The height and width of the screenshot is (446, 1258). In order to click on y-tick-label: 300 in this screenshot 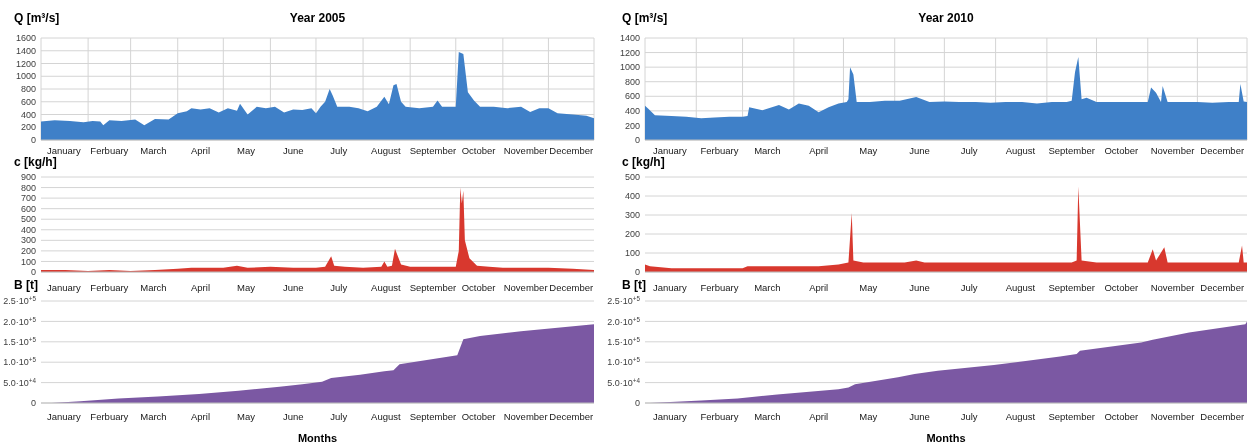, I will do `click(28, 240)`.